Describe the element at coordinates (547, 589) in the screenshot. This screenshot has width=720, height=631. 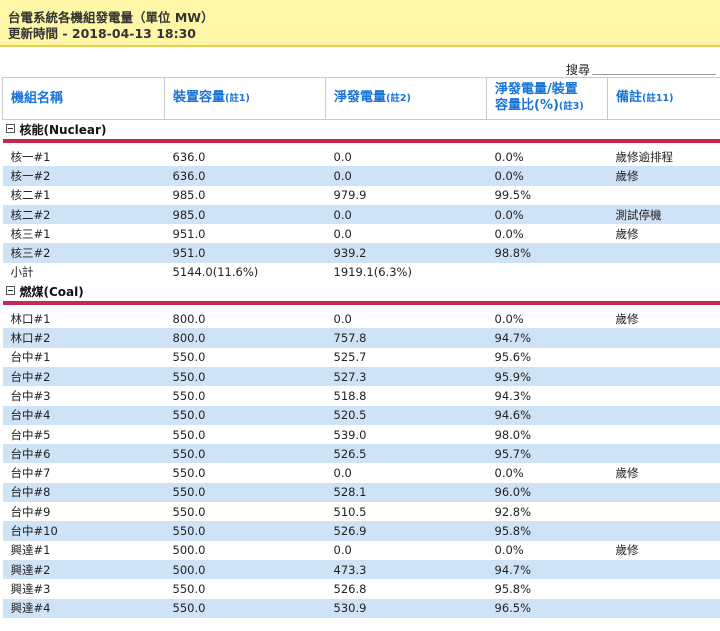
I see `cell-ratio: 95.8%` at that location.